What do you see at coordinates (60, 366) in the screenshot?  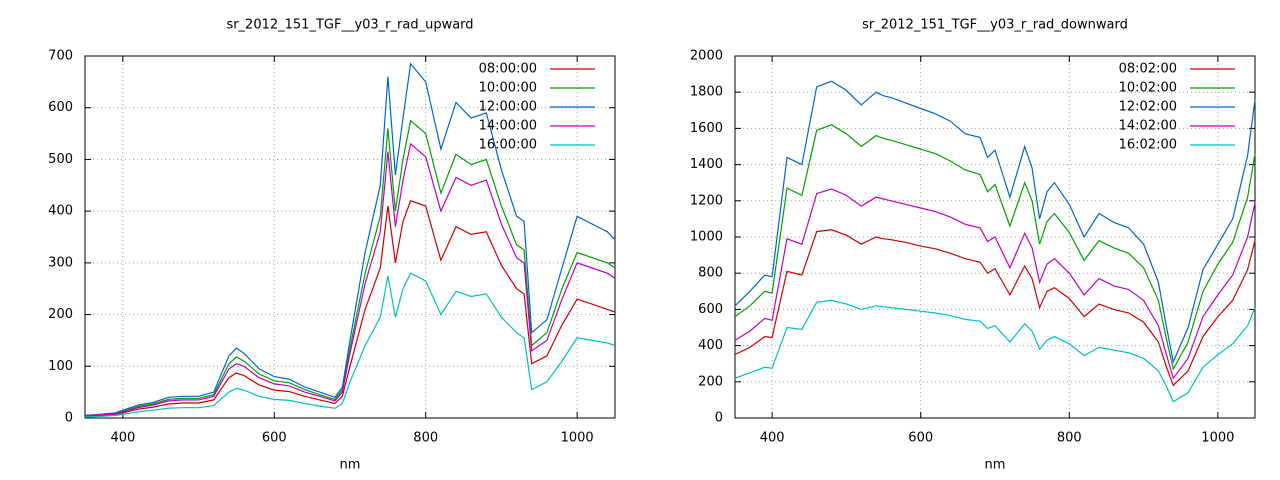 I see `y-tick-label: 100` at bounding box center [60, 366].